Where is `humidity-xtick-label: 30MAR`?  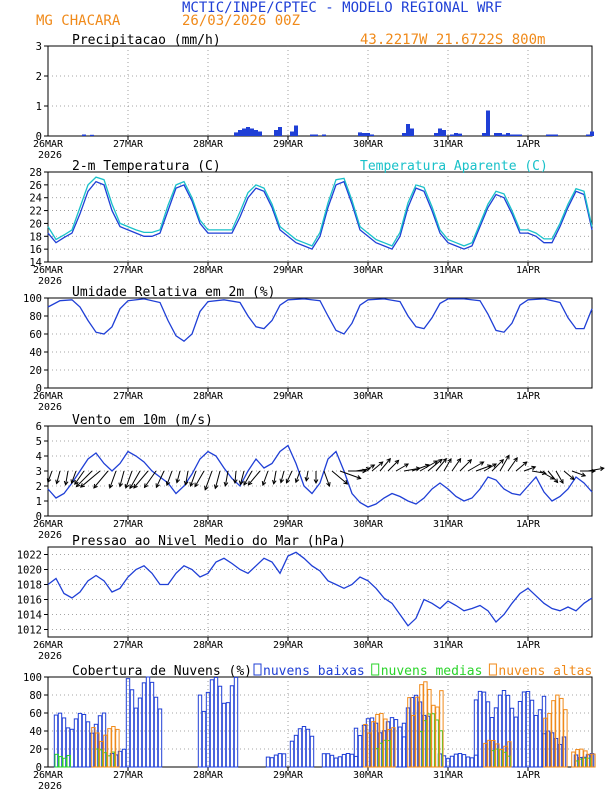 humidity-xtick-label: 30MAR is located at coordinates (368, 396).